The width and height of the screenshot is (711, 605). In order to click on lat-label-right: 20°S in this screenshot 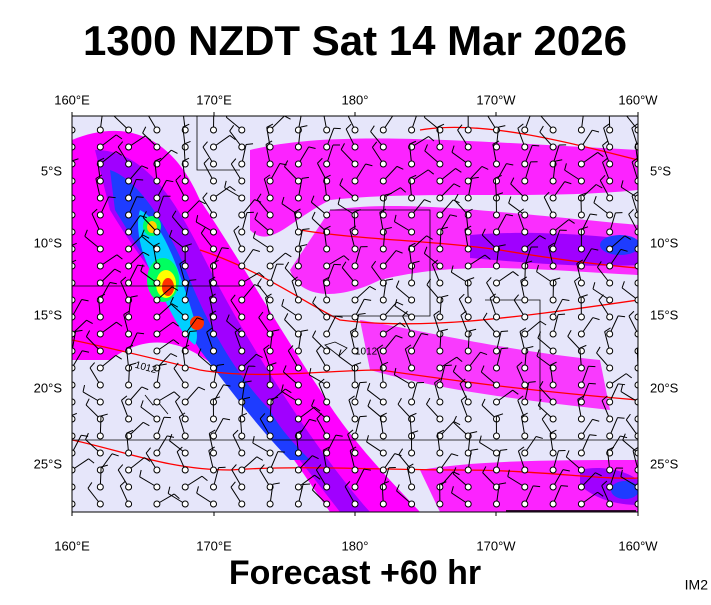, I will do `click(664, 387)`.